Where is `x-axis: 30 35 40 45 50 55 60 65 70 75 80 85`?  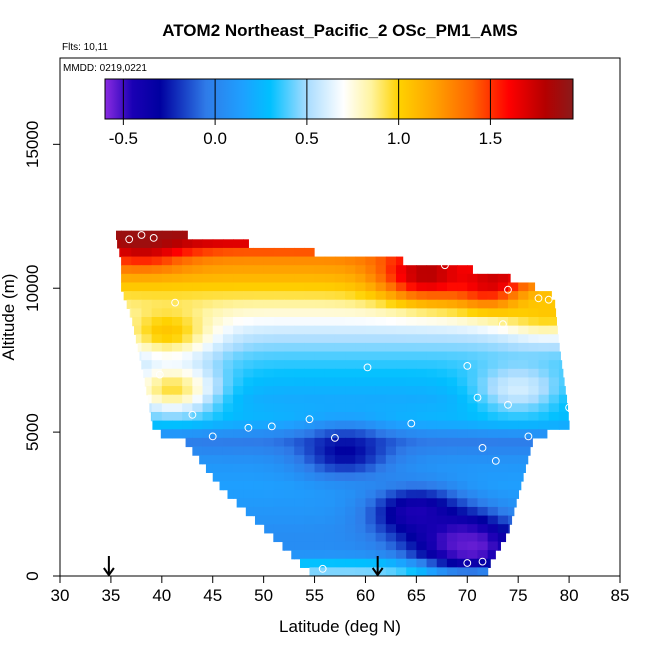
x-axis: 30 35 40 45 50 55 60 65 70 75 80 85 is located at coordinates (340, 590).